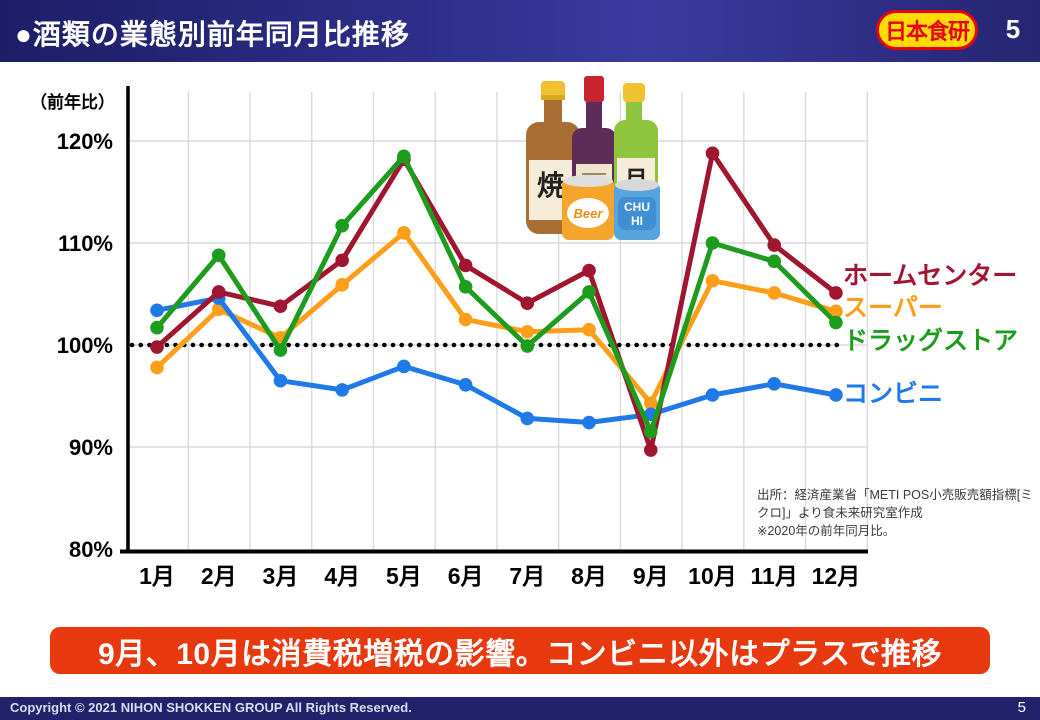 This screenshot has width=1040, height=720. I want to click on legend-label-drug-store: ドラッグストア, so click(931, 341).